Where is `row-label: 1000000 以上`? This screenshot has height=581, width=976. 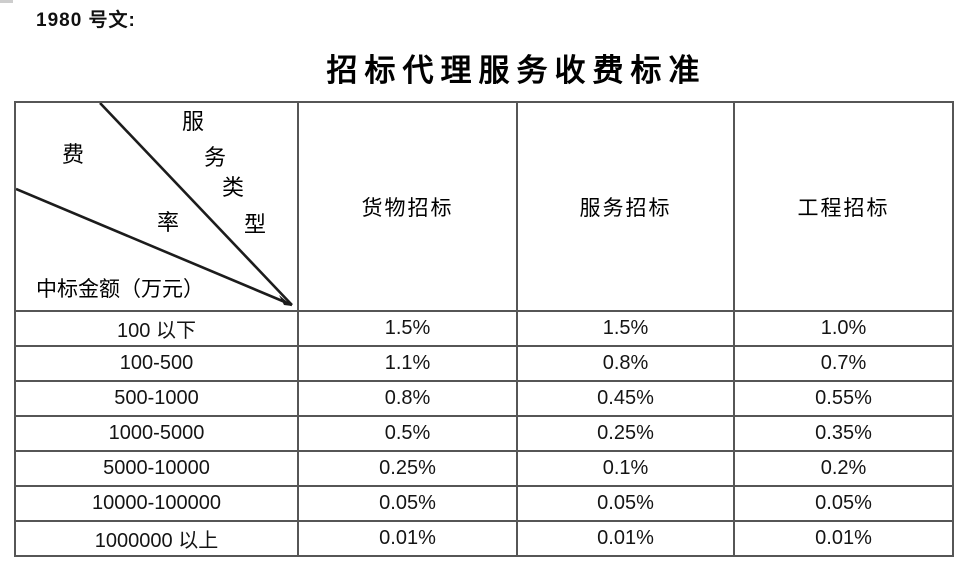
row-label: 1000000 以上 is located at coordinates (156, 538).